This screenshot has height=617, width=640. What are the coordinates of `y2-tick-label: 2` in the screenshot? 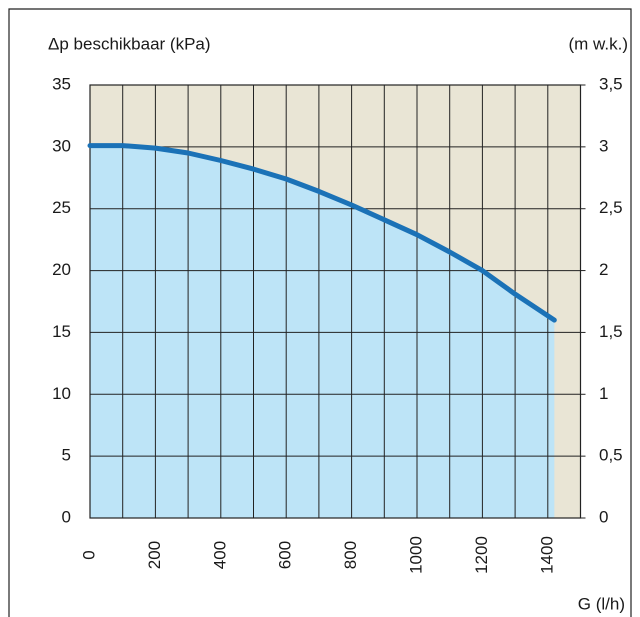 It's located at (603, 269).